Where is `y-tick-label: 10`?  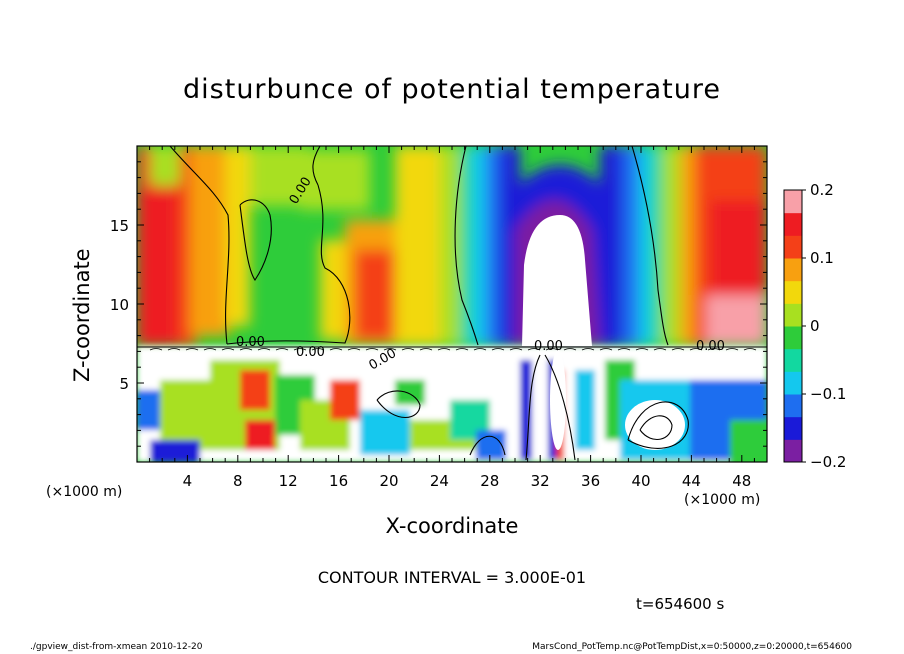 y-tick-label: 10 is located at coordinates (119, 305).